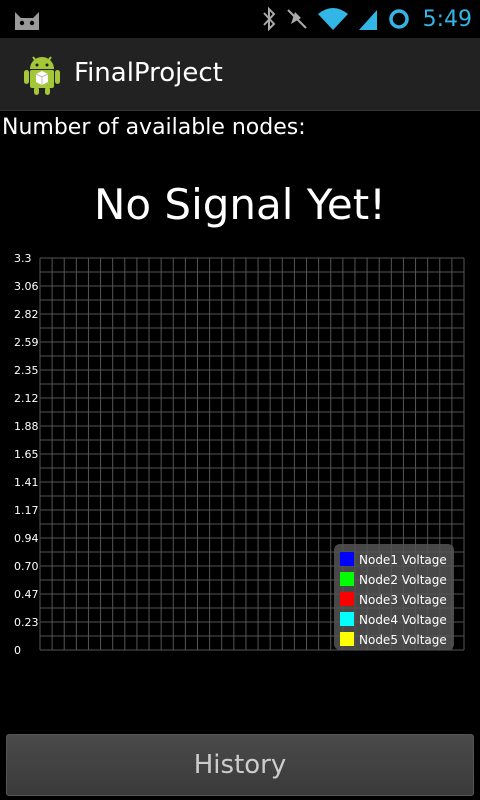 The width and height of the screenshot is (480, 800). Describe the element at coordinates (403, 600) in the screenshot. I see `legend-label: Node3 Voltage` at that location.